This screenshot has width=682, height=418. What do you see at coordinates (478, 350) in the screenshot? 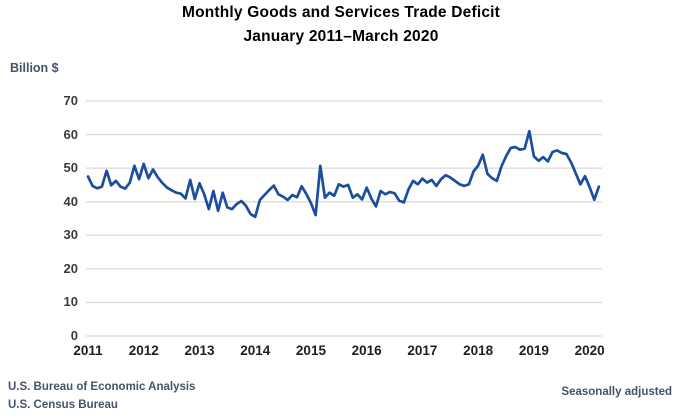
I see `x-tick-label: 2018` at bounding box center [478, 350].